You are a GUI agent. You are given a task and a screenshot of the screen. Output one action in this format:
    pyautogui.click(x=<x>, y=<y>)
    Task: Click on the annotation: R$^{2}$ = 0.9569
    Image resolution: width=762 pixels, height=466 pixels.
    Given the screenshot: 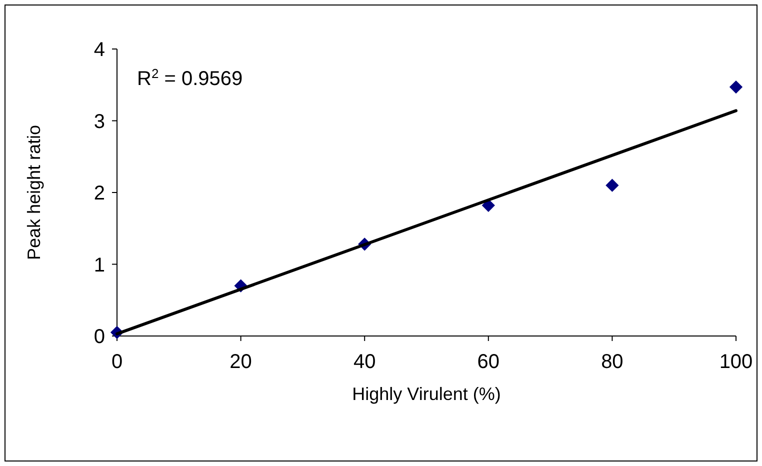 What is the action you would take?
    pyautogui.click(x=190, y=78)
    